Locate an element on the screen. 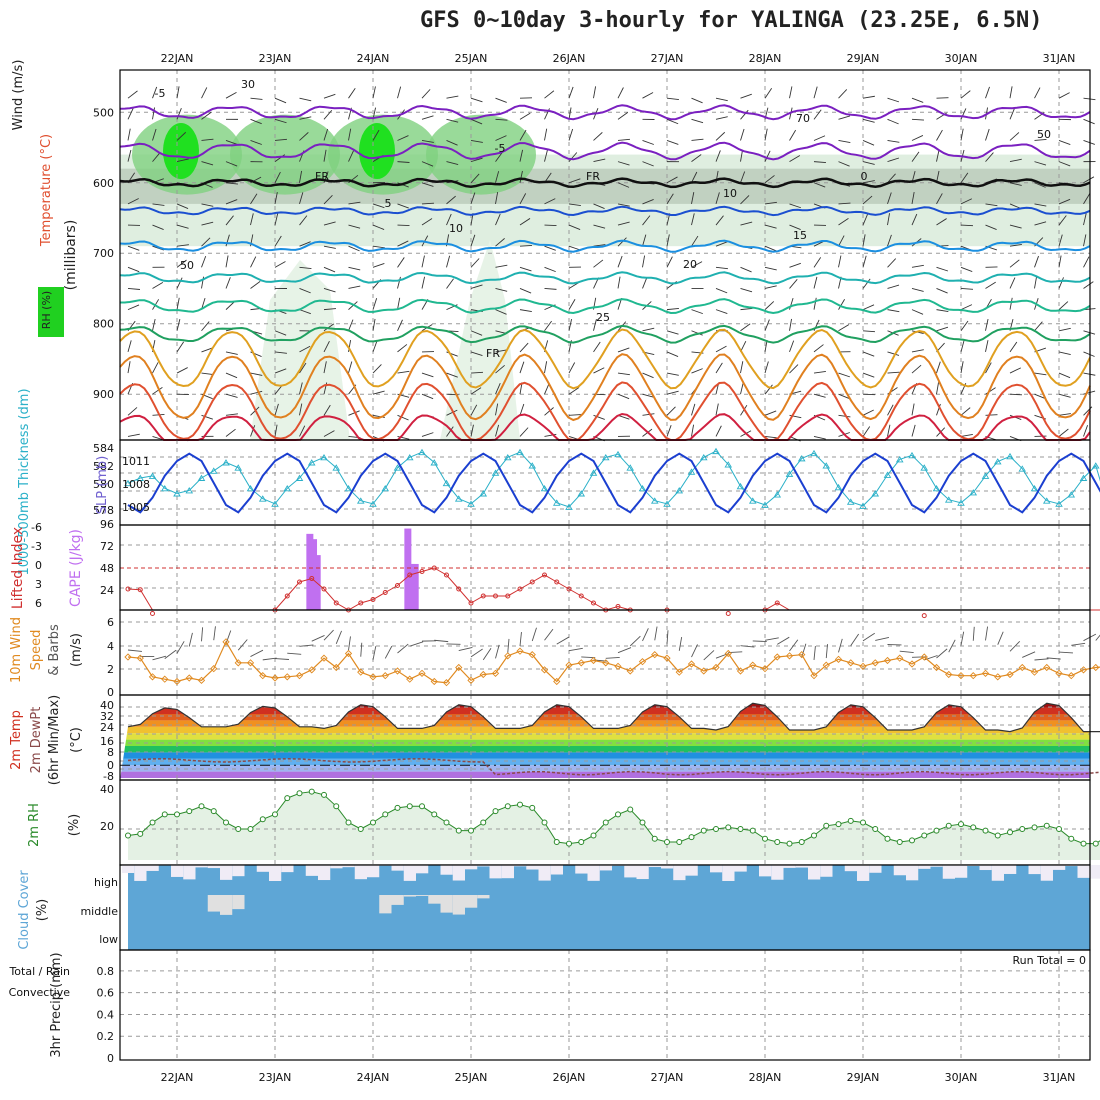 This screenshot has width=1100, height=1100. date-label-bottom: 27JAN is located at coordinates (667, 1077).